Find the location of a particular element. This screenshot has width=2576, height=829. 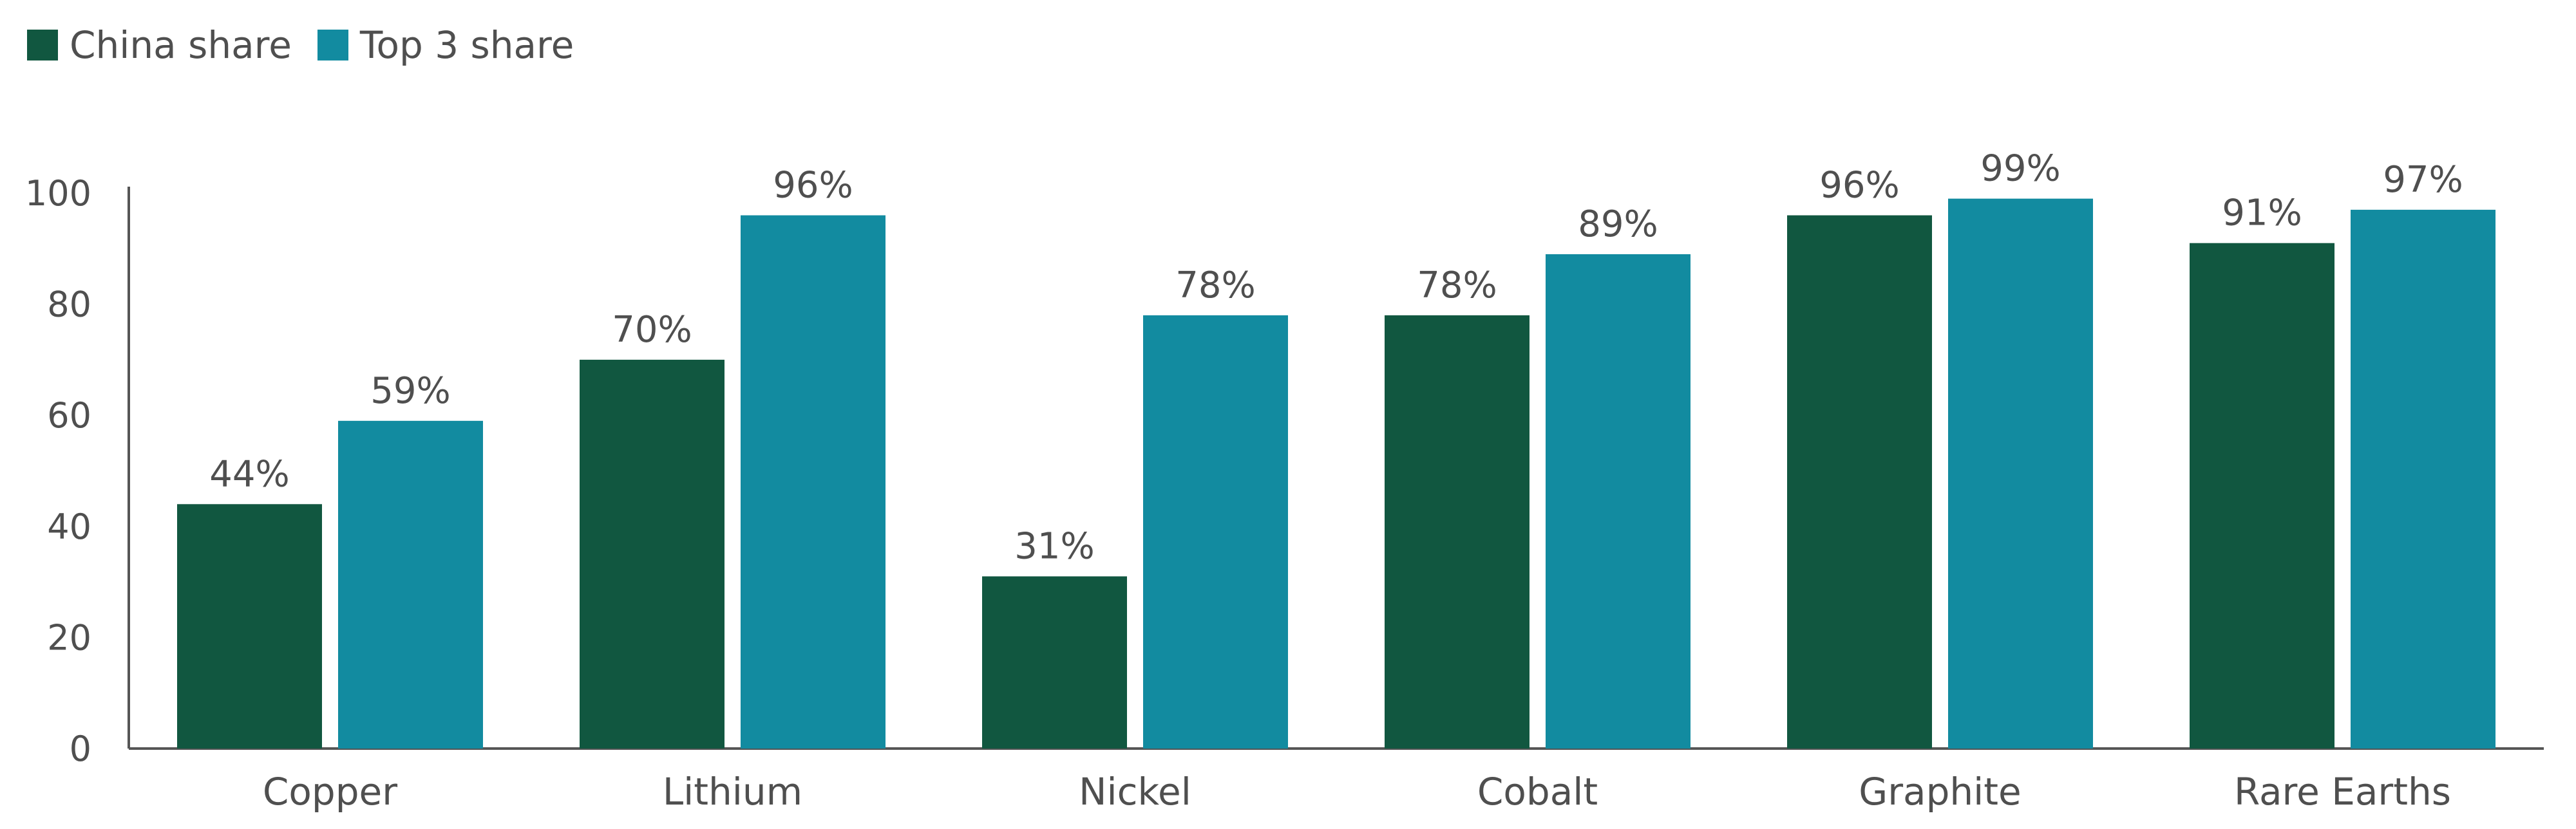

legend-swatch-top3-share is located at coordinates (333, 45).